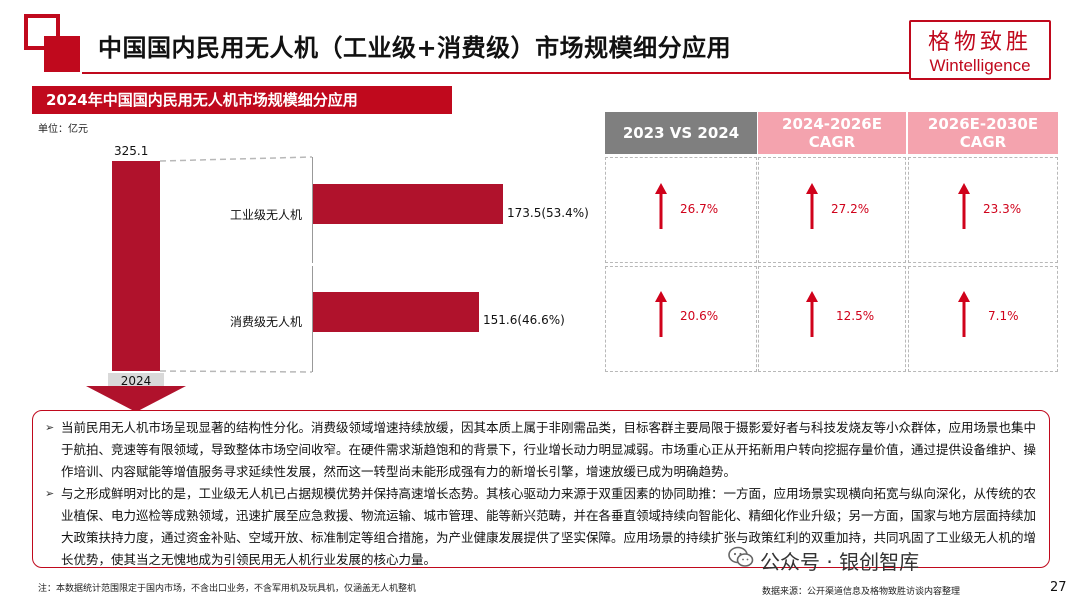 The width and height of the screenshot is (1080, 608). What do you see at coordinates (506, 73) in the screenshot?
I see `header-divider` at bounding box center [506, 73].